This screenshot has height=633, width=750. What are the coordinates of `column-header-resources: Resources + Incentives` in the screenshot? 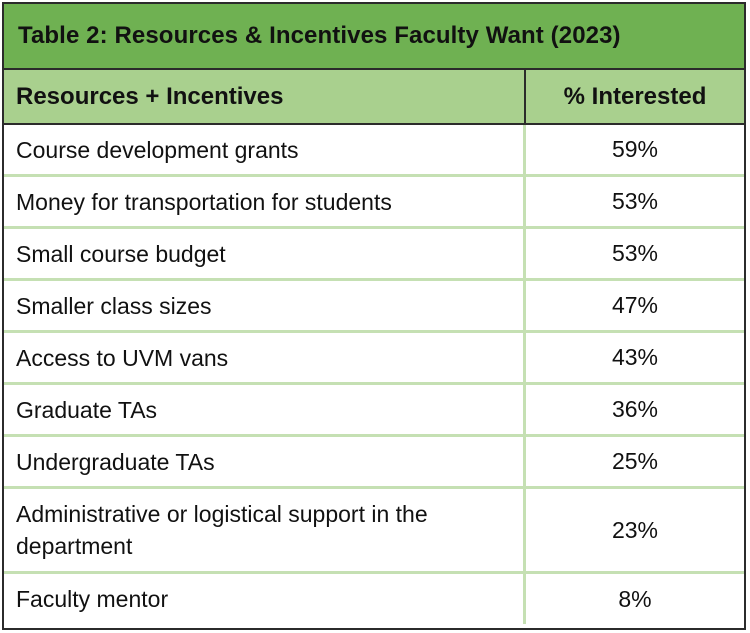 It's located at (265, 96).